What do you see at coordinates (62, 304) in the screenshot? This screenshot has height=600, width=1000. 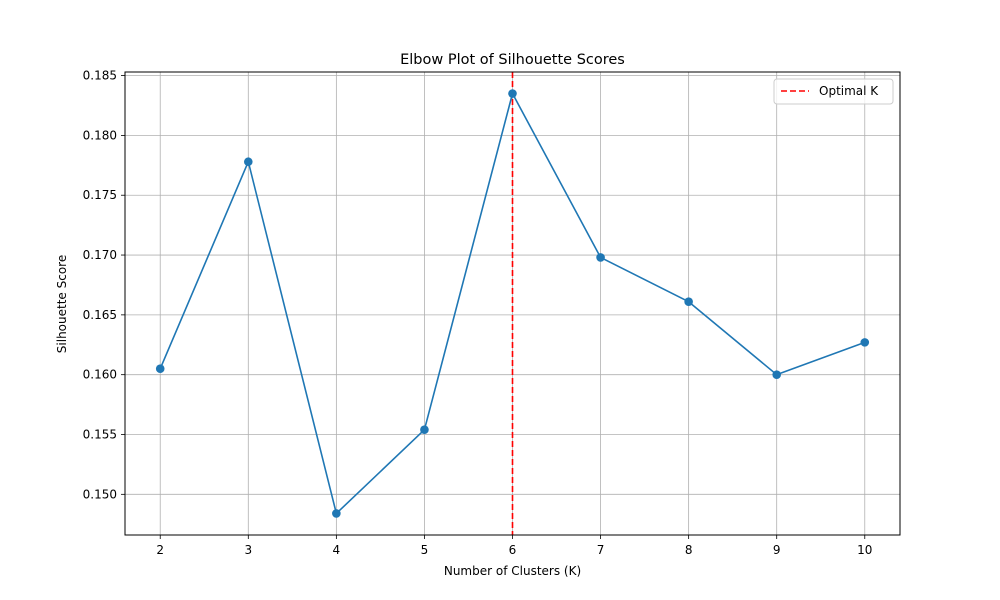 I see `y-axis-title: Silhouette Score` at bounding box center [62, 304].